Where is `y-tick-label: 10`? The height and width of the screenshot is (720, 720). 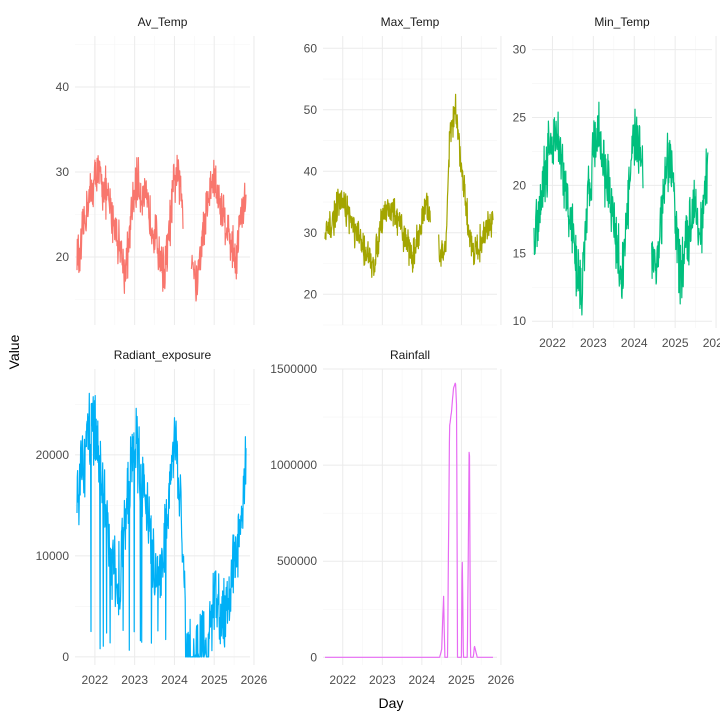
y-tick-label: 10 is located at coordinates (520, 321).